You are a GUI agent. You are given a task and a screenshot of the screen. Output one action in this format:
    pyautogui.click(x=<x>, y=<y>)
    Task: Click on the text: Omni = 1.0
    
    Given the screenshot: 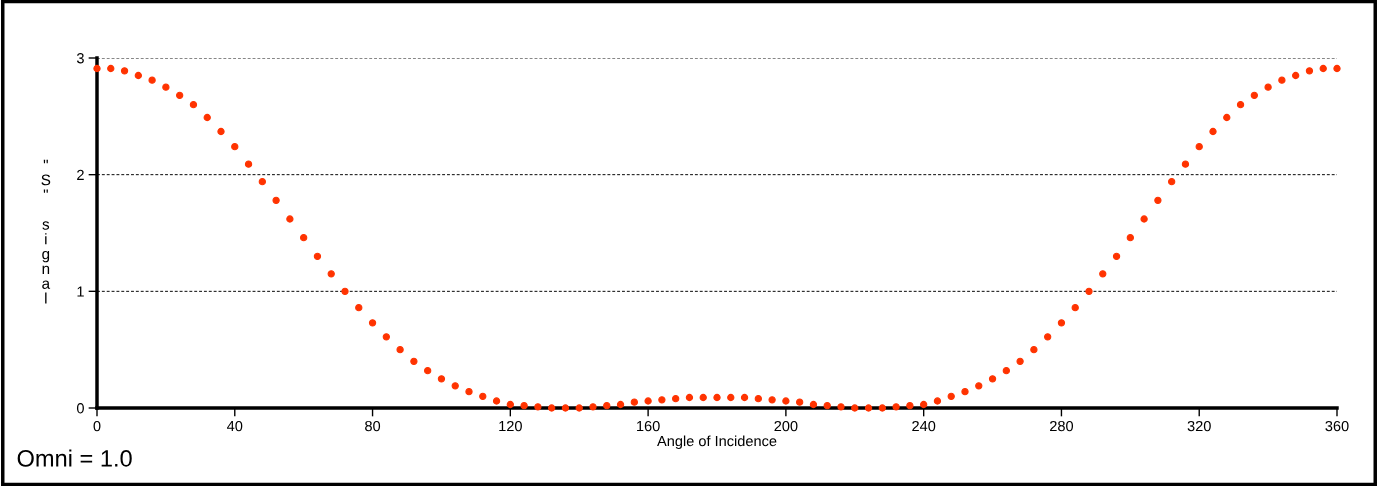 What is the action you would take?
    pyautogui.click(x=74, y=458)
    